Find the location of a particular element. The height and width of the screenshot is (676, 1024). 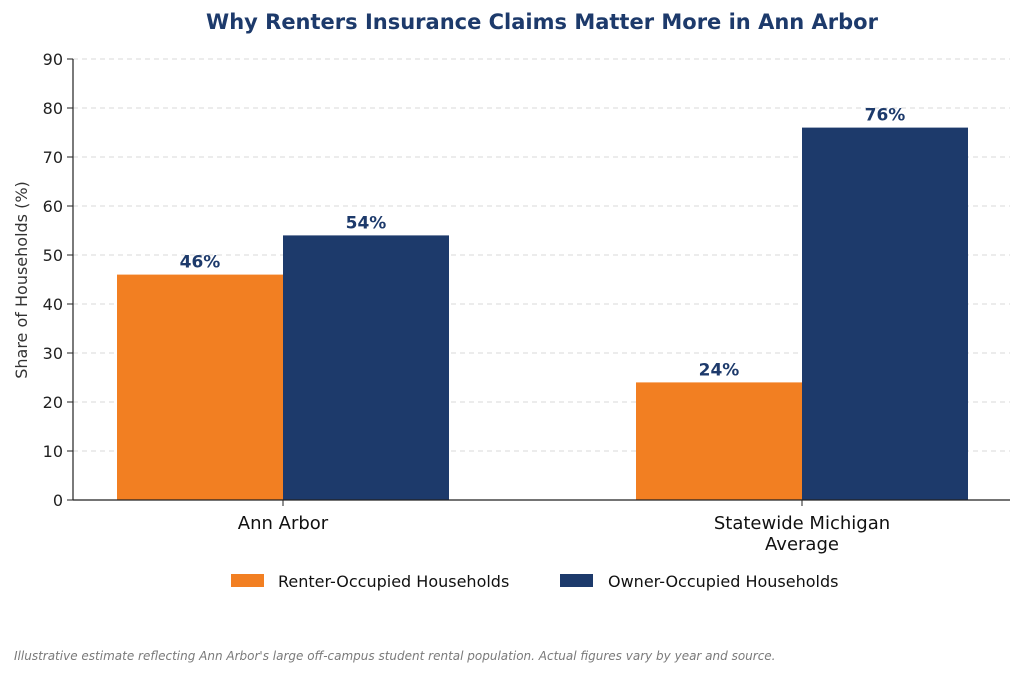

y-tick-label: 30 is located at coordinates (53, 353).